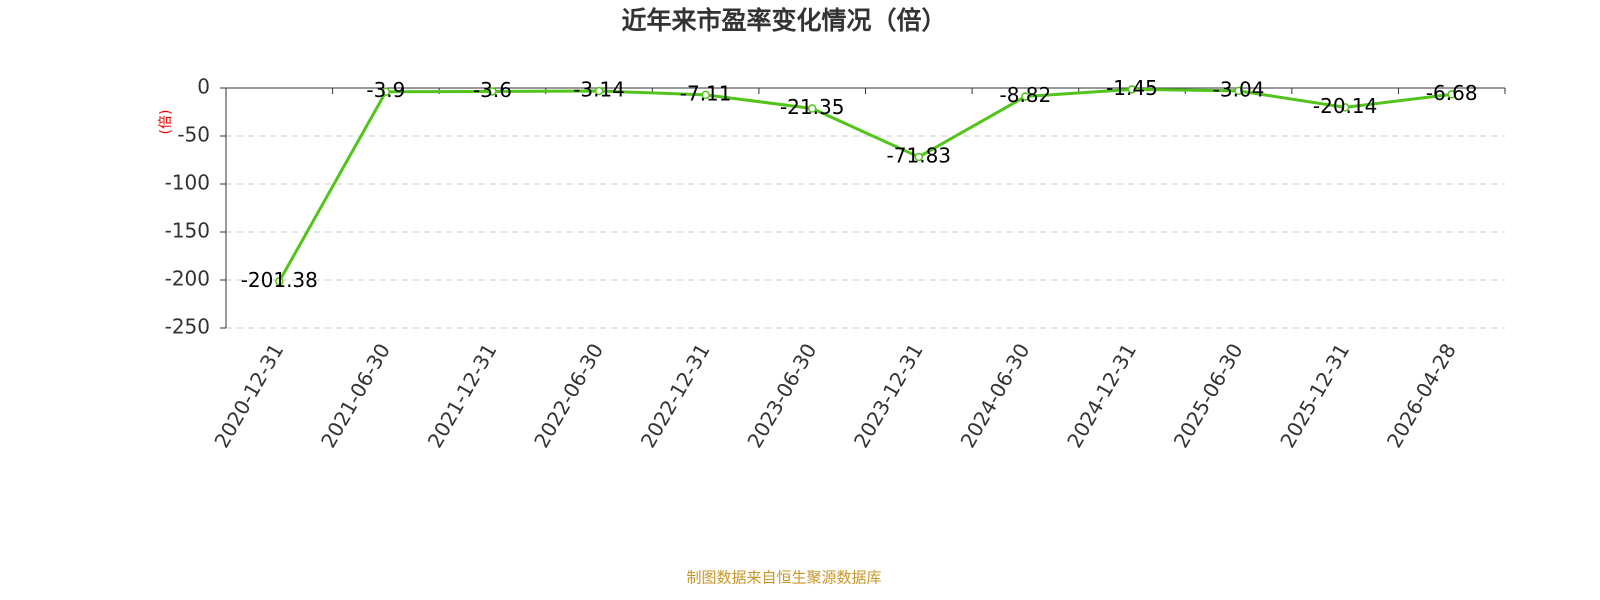  I want to click on data-label: -3.04, so click(1239, 89).